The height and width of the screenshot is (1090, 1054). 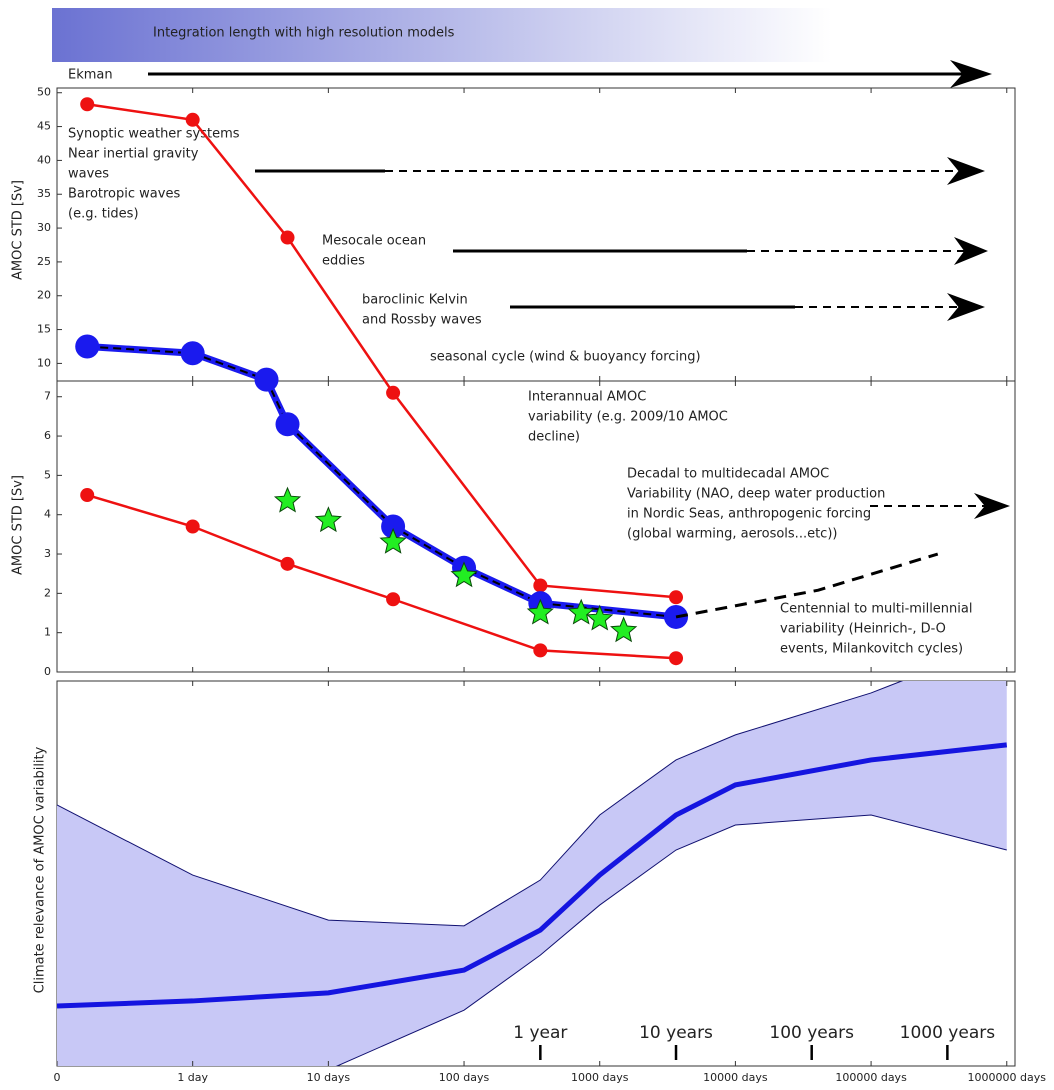 I want to click on y-tick-label: 40, so click(x=44, y=159).